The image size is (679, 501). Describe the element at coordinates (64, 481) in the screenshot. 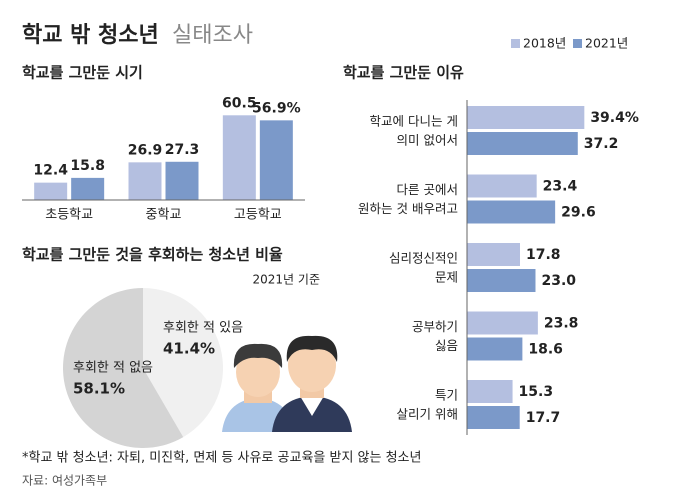

I see `source: 자료: 여성가족부` at that location.